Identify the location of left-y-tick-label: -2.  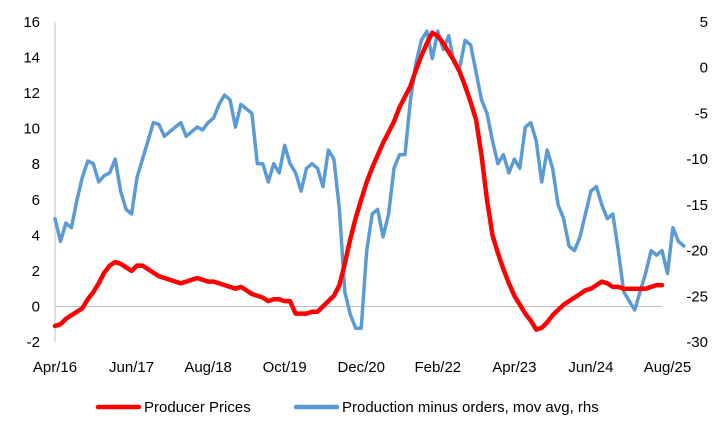
(33, 342).